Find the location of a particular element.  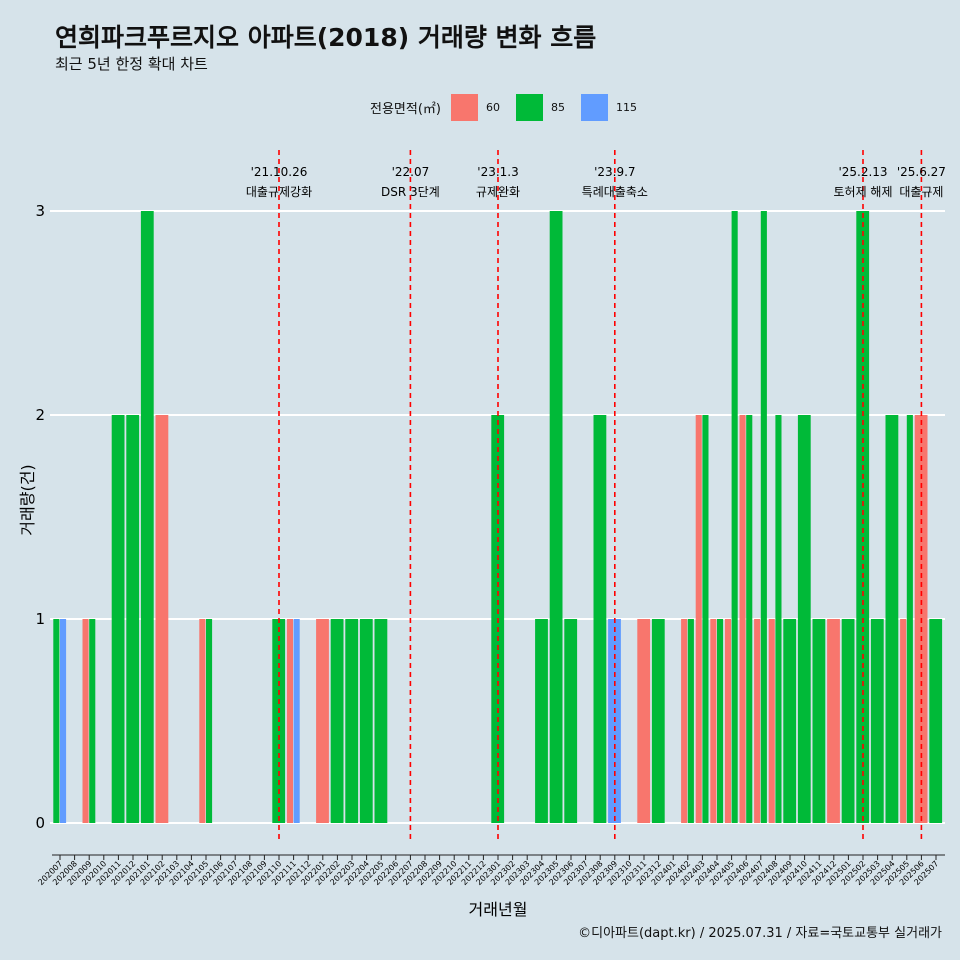

event-date-label: '21.10.26 is located at coordinates (279, 172).